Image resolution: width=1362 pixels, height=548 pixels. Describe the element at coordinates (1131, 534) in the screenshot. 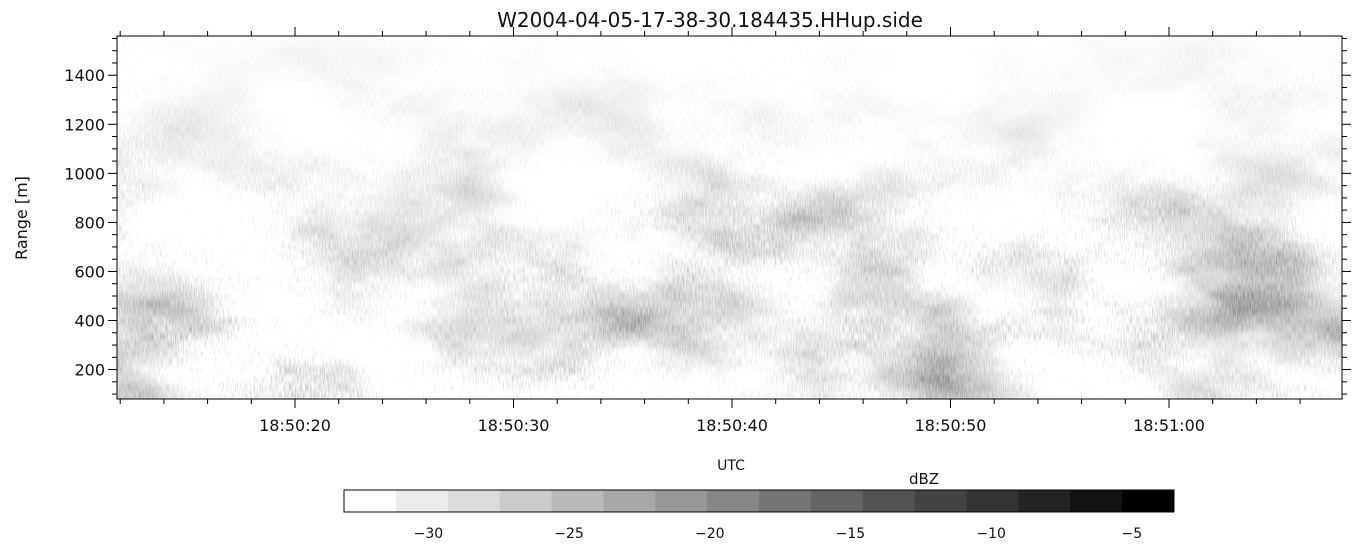

I see `colorbar-tick-label: −5` at that location.